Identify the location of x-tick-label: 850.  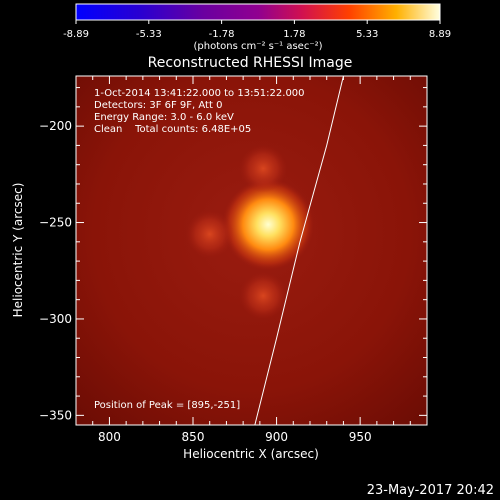
(193, 437).